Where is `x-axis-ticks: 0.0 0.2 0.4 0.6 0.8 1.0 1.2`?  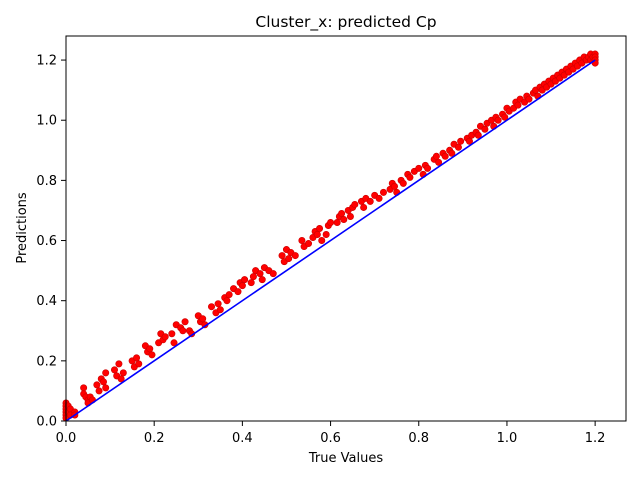
x-axis-ticks: 0.0 0.2 0.4 0.6 0.8 1.0 1.2 is located at coordinates (331, 433).